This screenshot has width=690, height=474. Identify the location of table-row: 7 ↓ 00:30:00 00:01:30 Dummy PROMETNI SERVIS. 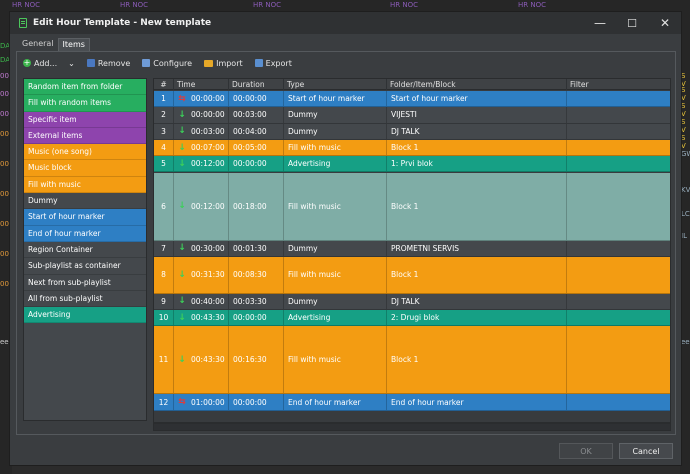
(412, 248).